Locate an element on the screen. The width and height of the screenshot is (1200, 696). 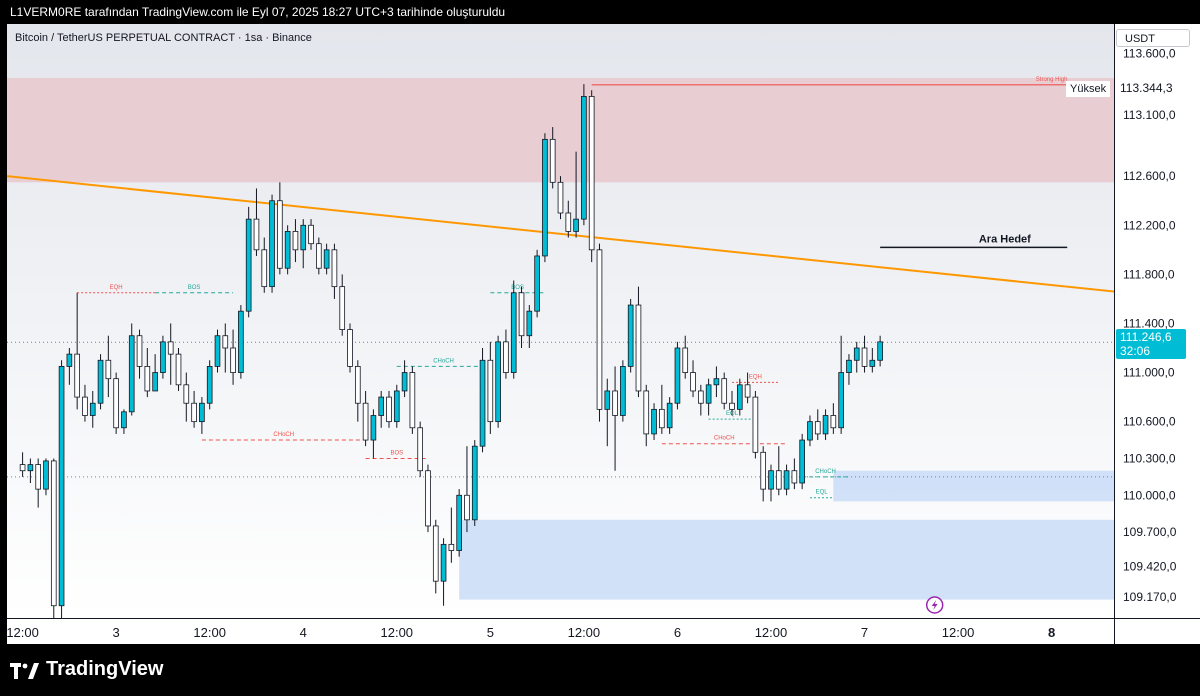
time-tick-label: 4 is located at coordinates (303, 632).